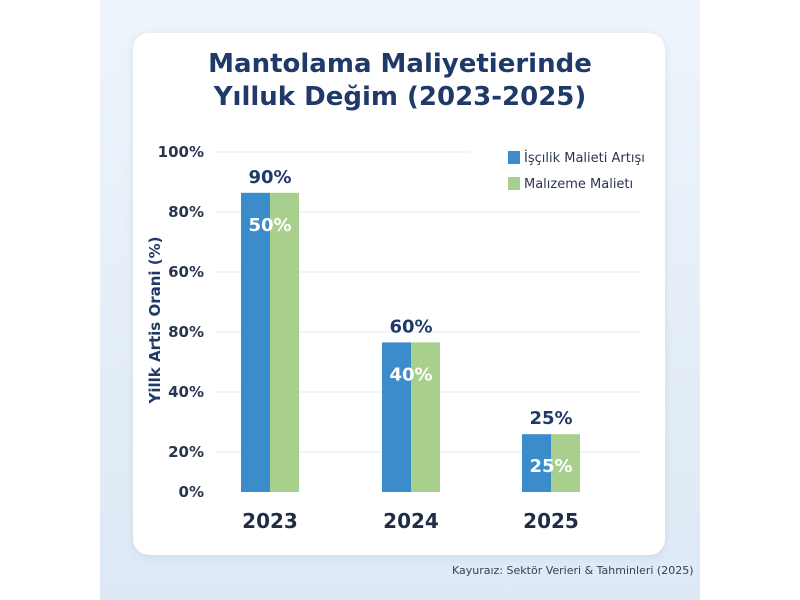  Describe the element at coordinates (186, 392) in the screenshot. I see `y-tick-label: 40%` at that location.